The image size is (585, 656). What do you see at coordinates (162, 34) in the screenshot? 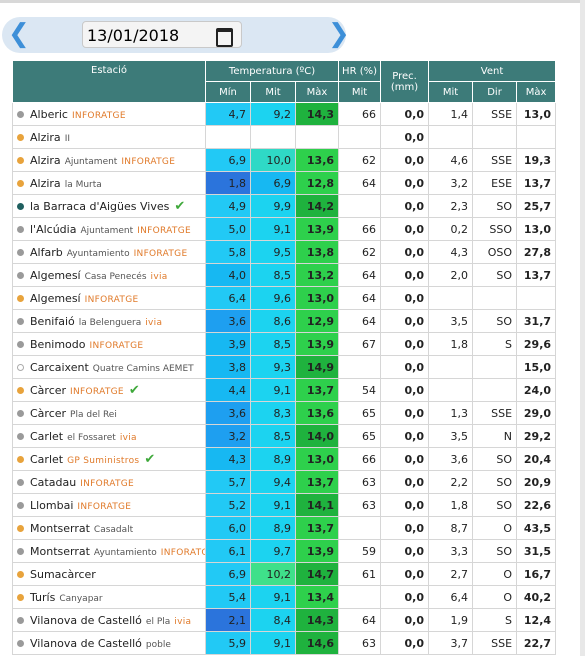
I see `date-input: 13/01/2018` at bounding box center [162, 34].